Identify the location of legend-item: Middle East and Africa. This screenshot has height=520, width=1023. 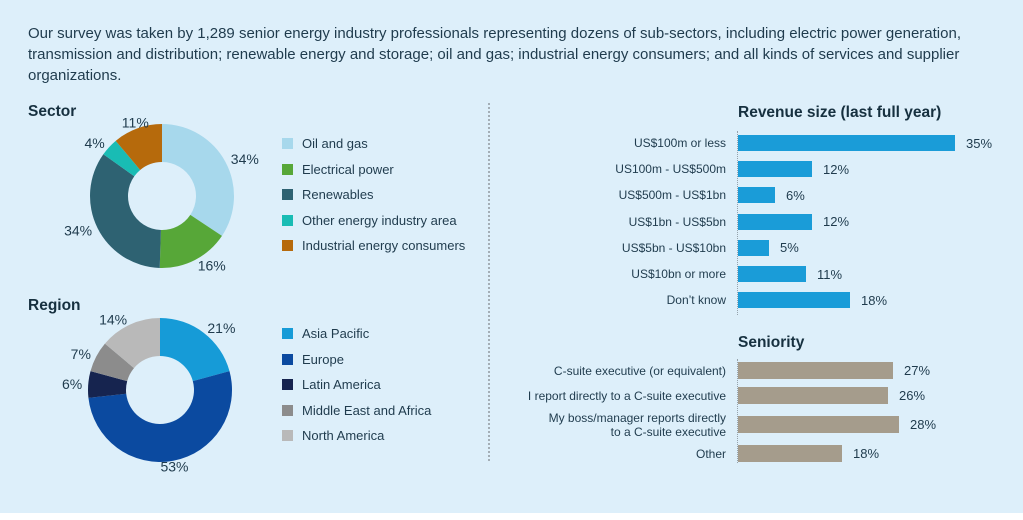
(356, 411).